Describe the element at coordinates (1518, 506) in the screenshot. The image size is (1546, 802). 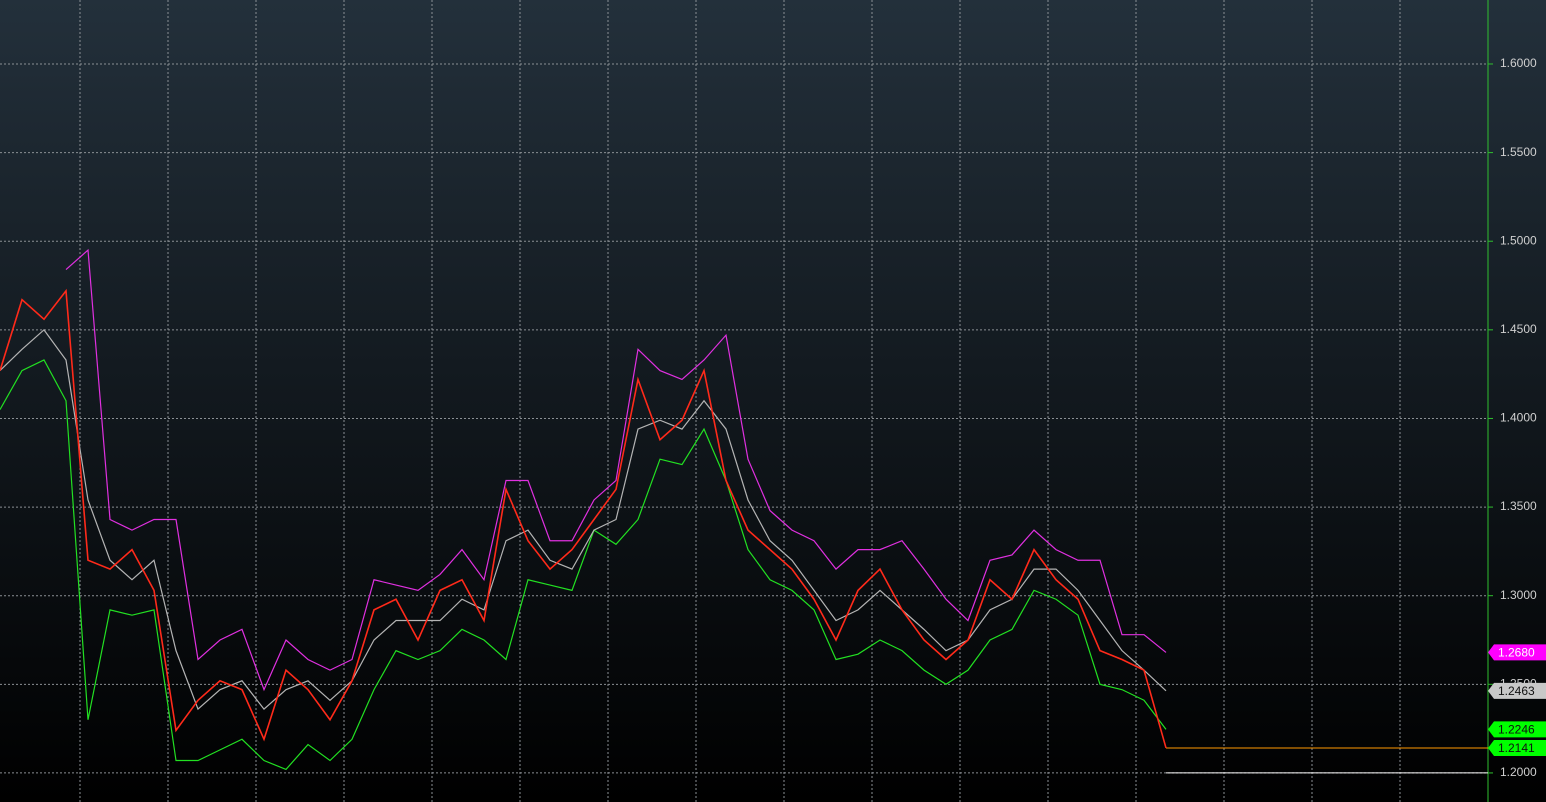
I see `y-tick-label: 1.3500` at that location.